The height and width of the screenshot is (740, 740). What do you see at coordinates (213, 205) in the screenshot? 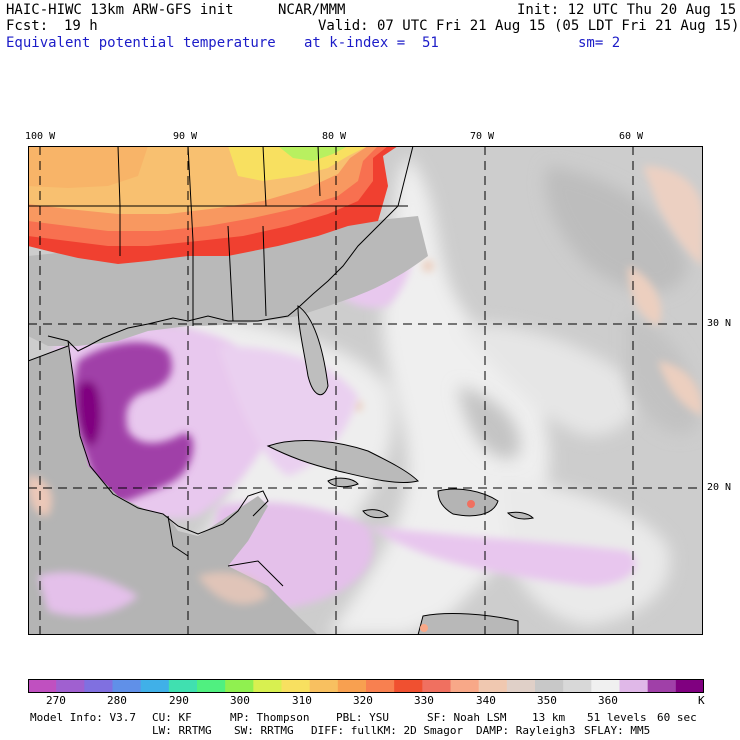
I see `continental-warm-band` at bounding box center [213, 205].